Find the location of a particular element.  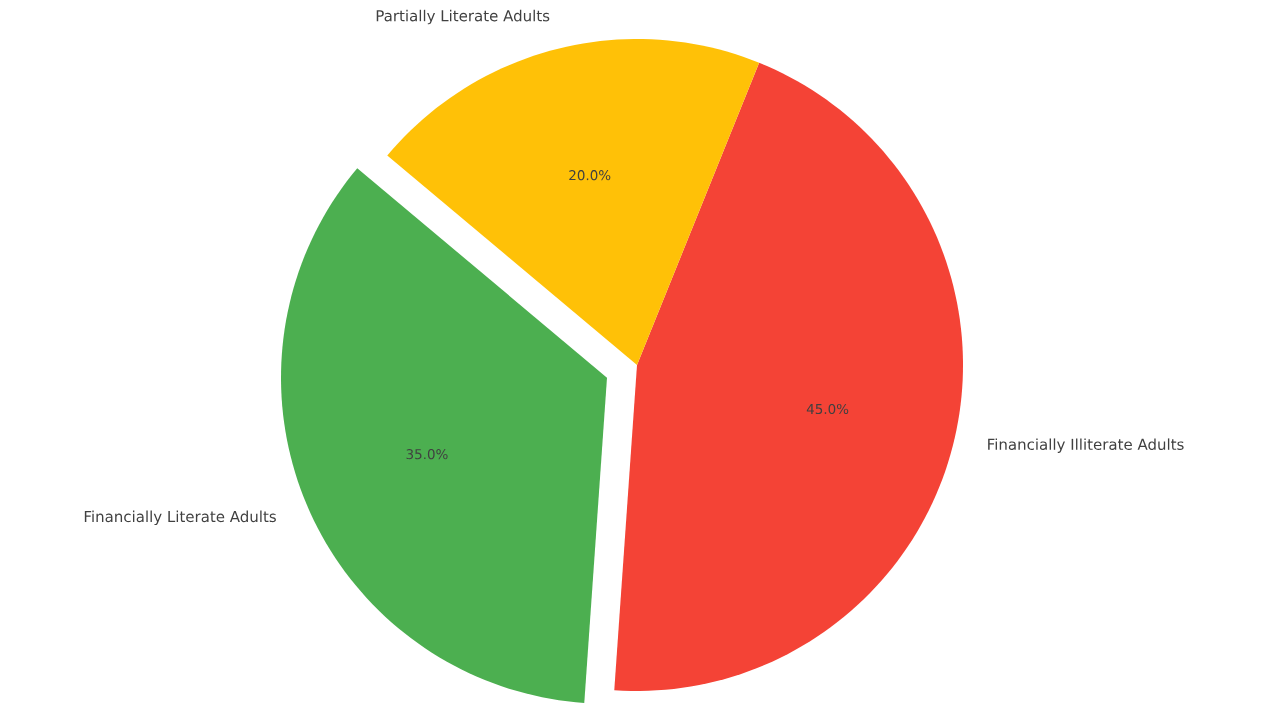

slice-label: Financially Literate Adults is located at coordinates (180, 518).